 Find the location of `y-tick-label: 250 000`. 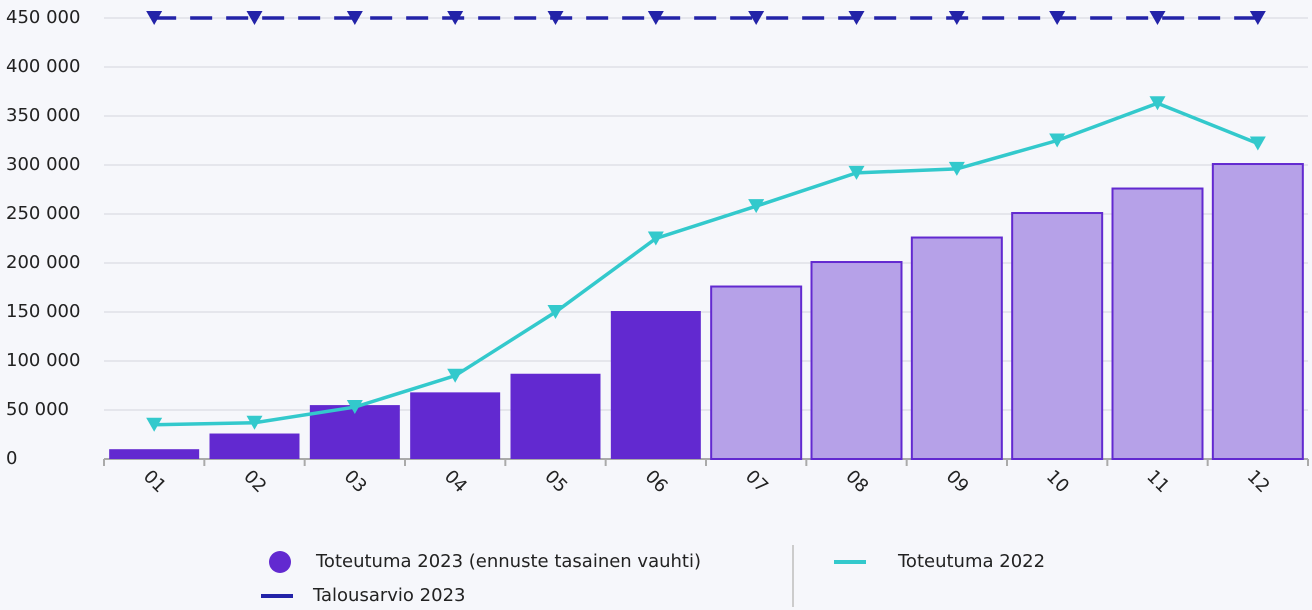

y-tick-label: 250 000 is located at coordinates (43, 213).